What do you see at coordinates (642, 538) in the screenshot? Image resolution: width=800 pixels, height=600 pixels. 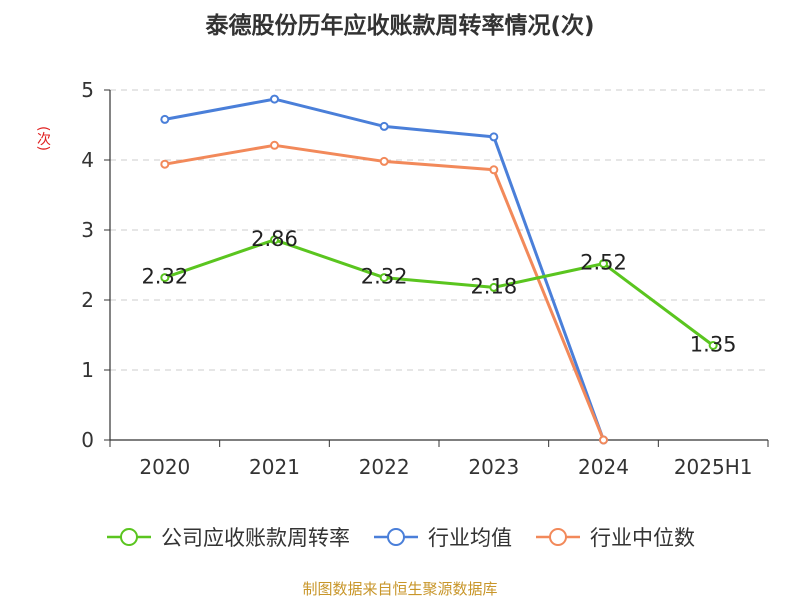 I see `legend-label-industry-median: 行业中位数` at bounding box center [642, 538].